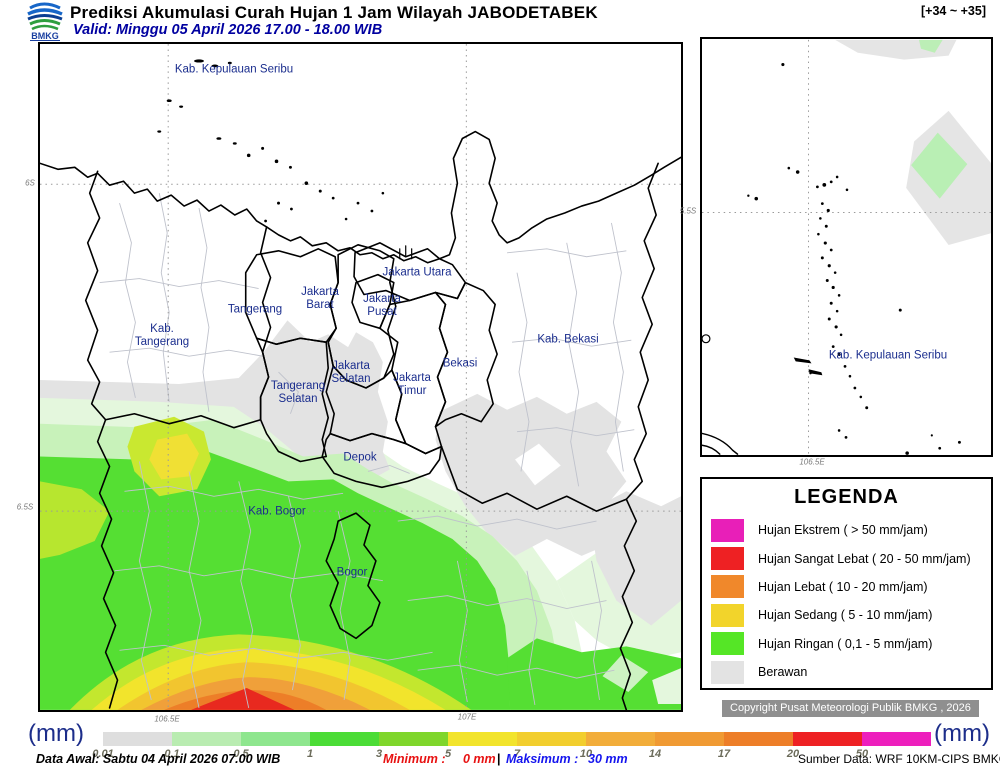 This screenshot has height=769, width=1000. What do you see at coordinates (845, 615) in the screenshot?
I see `legend-item-label: Hujan Sedang ( 5 - 10 mm/jam)` at bounding box center [845, 615].